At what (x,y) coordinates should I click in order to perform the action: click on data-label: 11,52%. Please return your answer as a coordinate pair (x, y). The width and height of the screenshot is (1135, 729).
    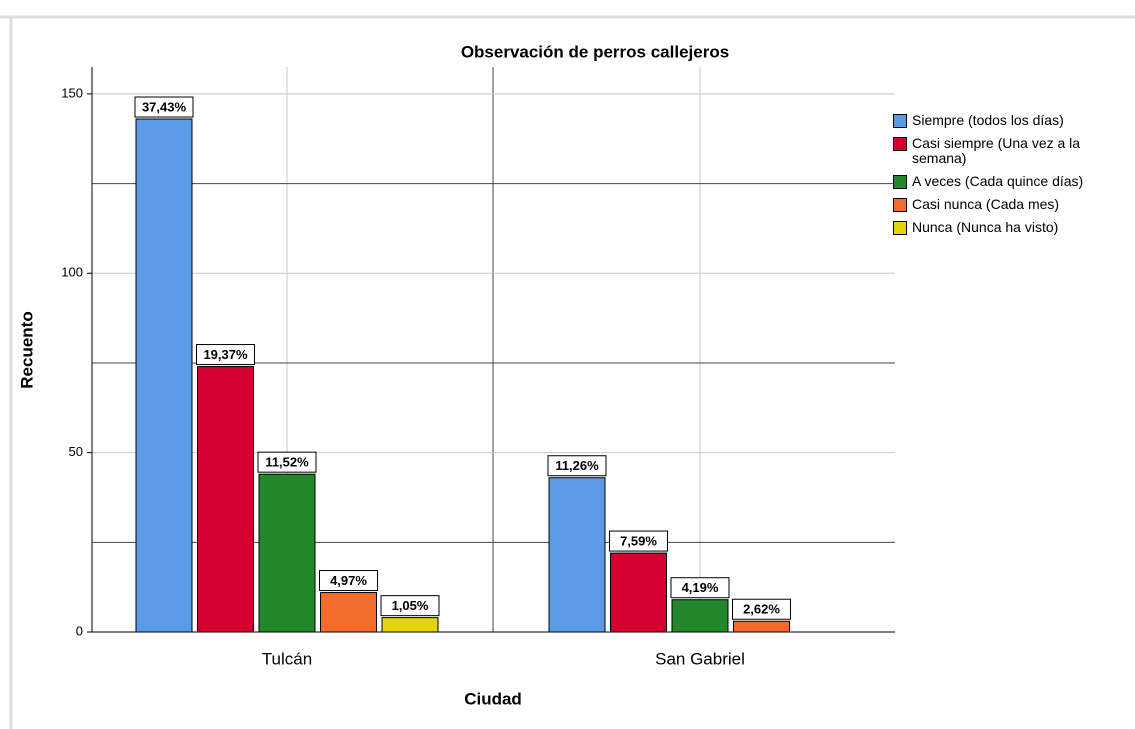
    Looking at the image, I should click on (287, 462).